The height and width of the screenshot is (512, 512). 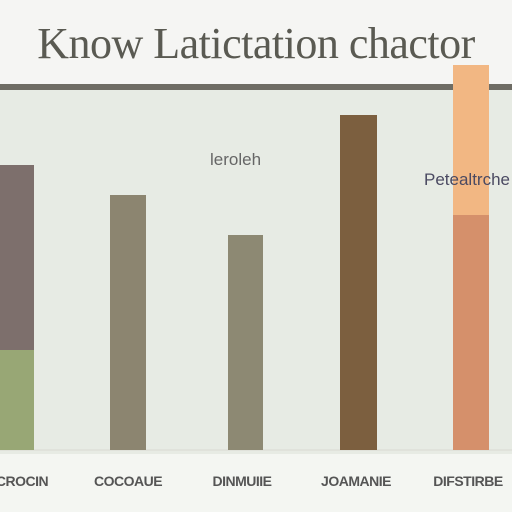 What do you see at coordinates (236, 159) in the screenshot?
I see `annotation-1: leroleh` at bounding box center [236, 159].